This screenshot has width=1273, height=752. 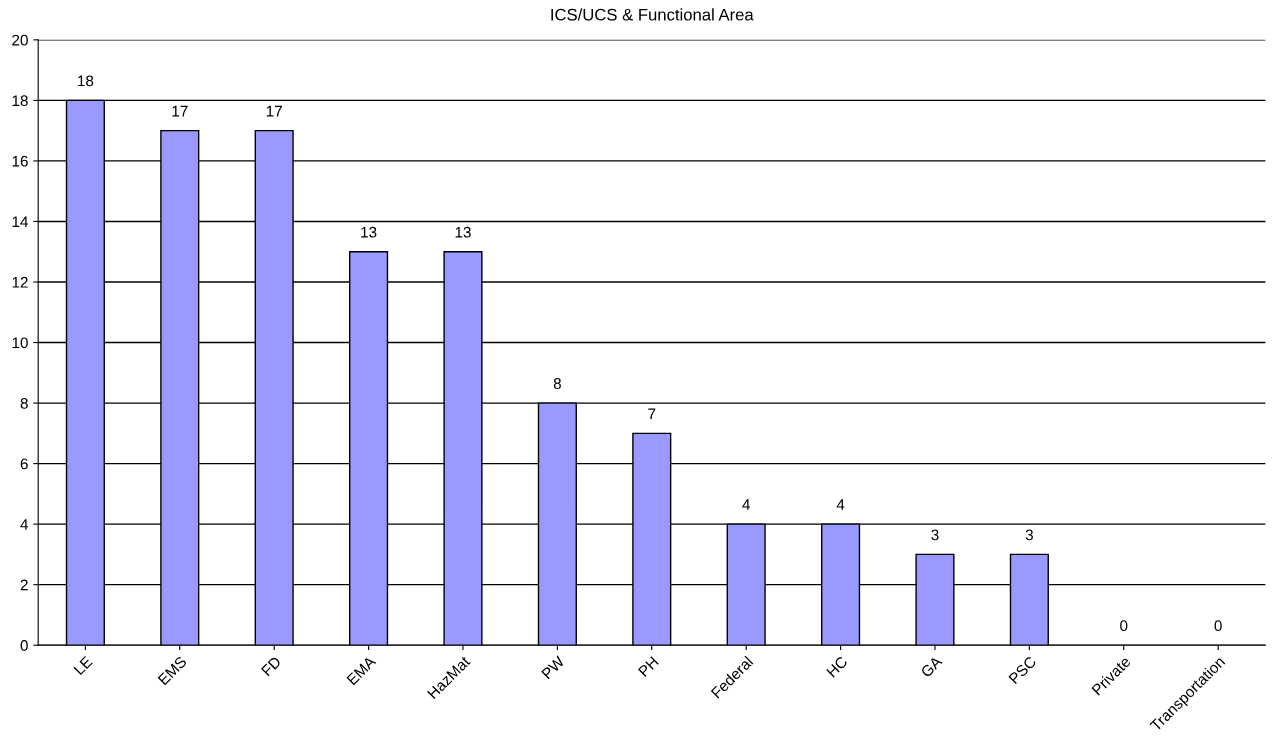 What do you see at coordinates (20, 343) in the screenshot?
I see `y-tick-label: 10` at bounding box center [20, 343].